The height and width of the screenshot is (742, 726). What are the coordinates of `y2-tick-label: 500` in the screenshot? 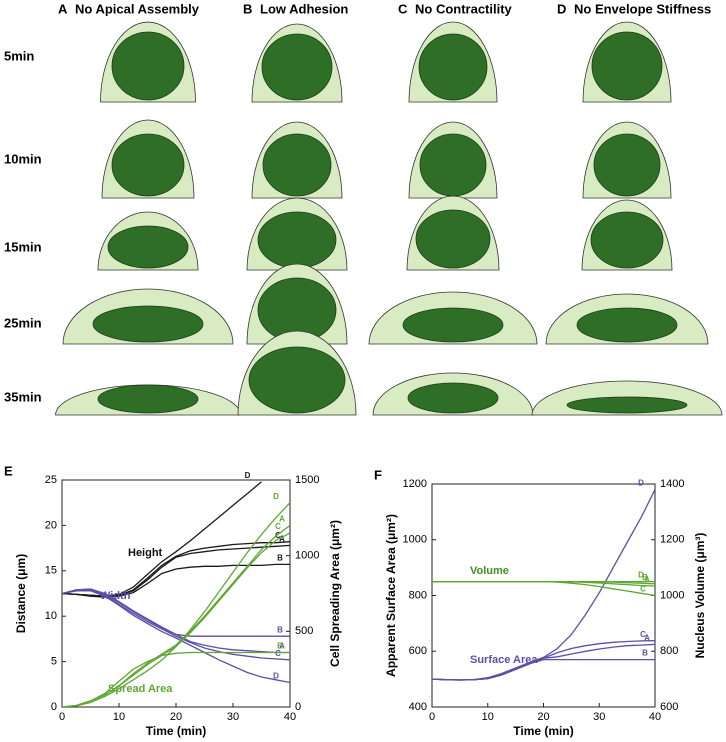 It's located at (304, 631).